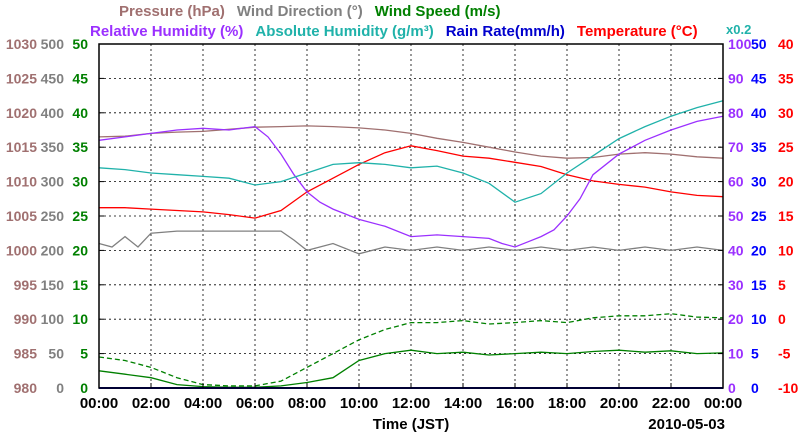 The height and width of the screenshot is (434, 800). I want to click on relative_humidity-tick-label: 30, so click(736, 285).